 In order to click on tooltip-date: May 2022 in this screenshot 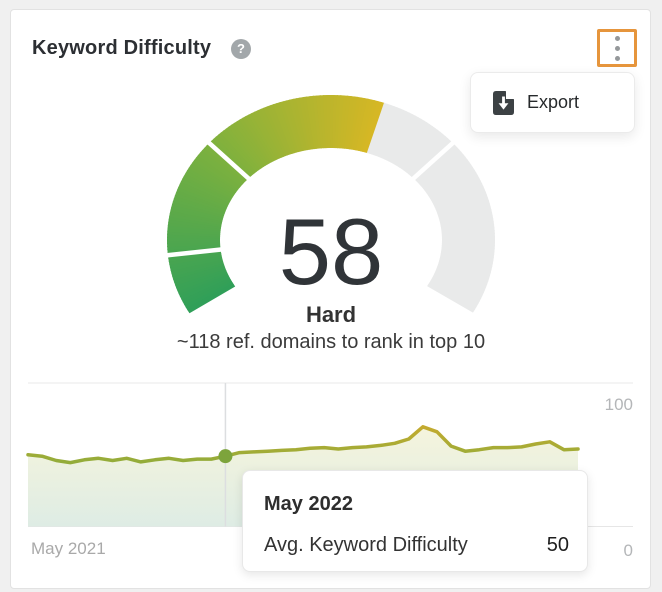, I will do `click(308, 504)`.